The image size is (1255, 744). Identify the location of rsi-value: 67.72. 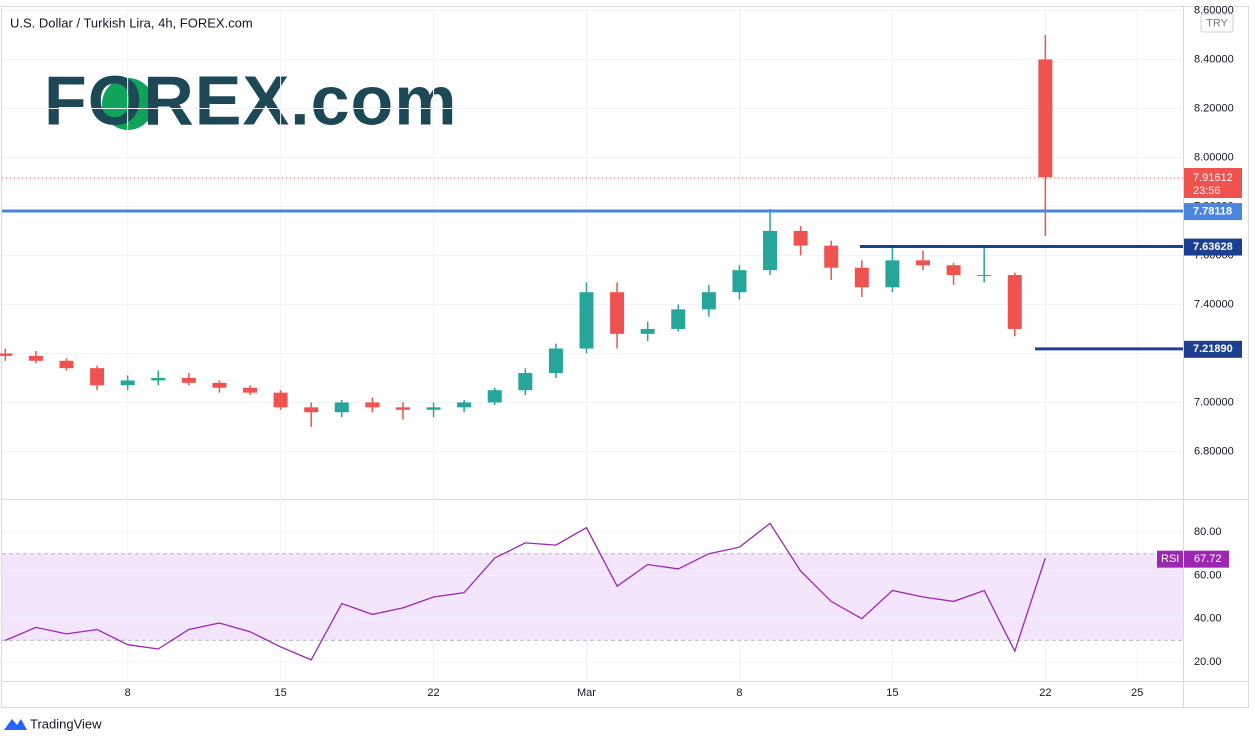
(1208, 559).